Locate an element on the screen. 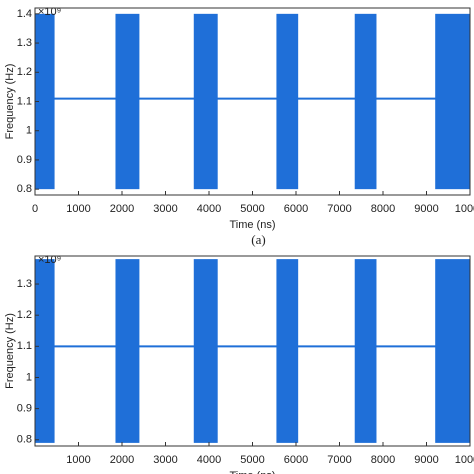 The image size is (474, 474). caption: (a) is located at coordinates (258, 239).